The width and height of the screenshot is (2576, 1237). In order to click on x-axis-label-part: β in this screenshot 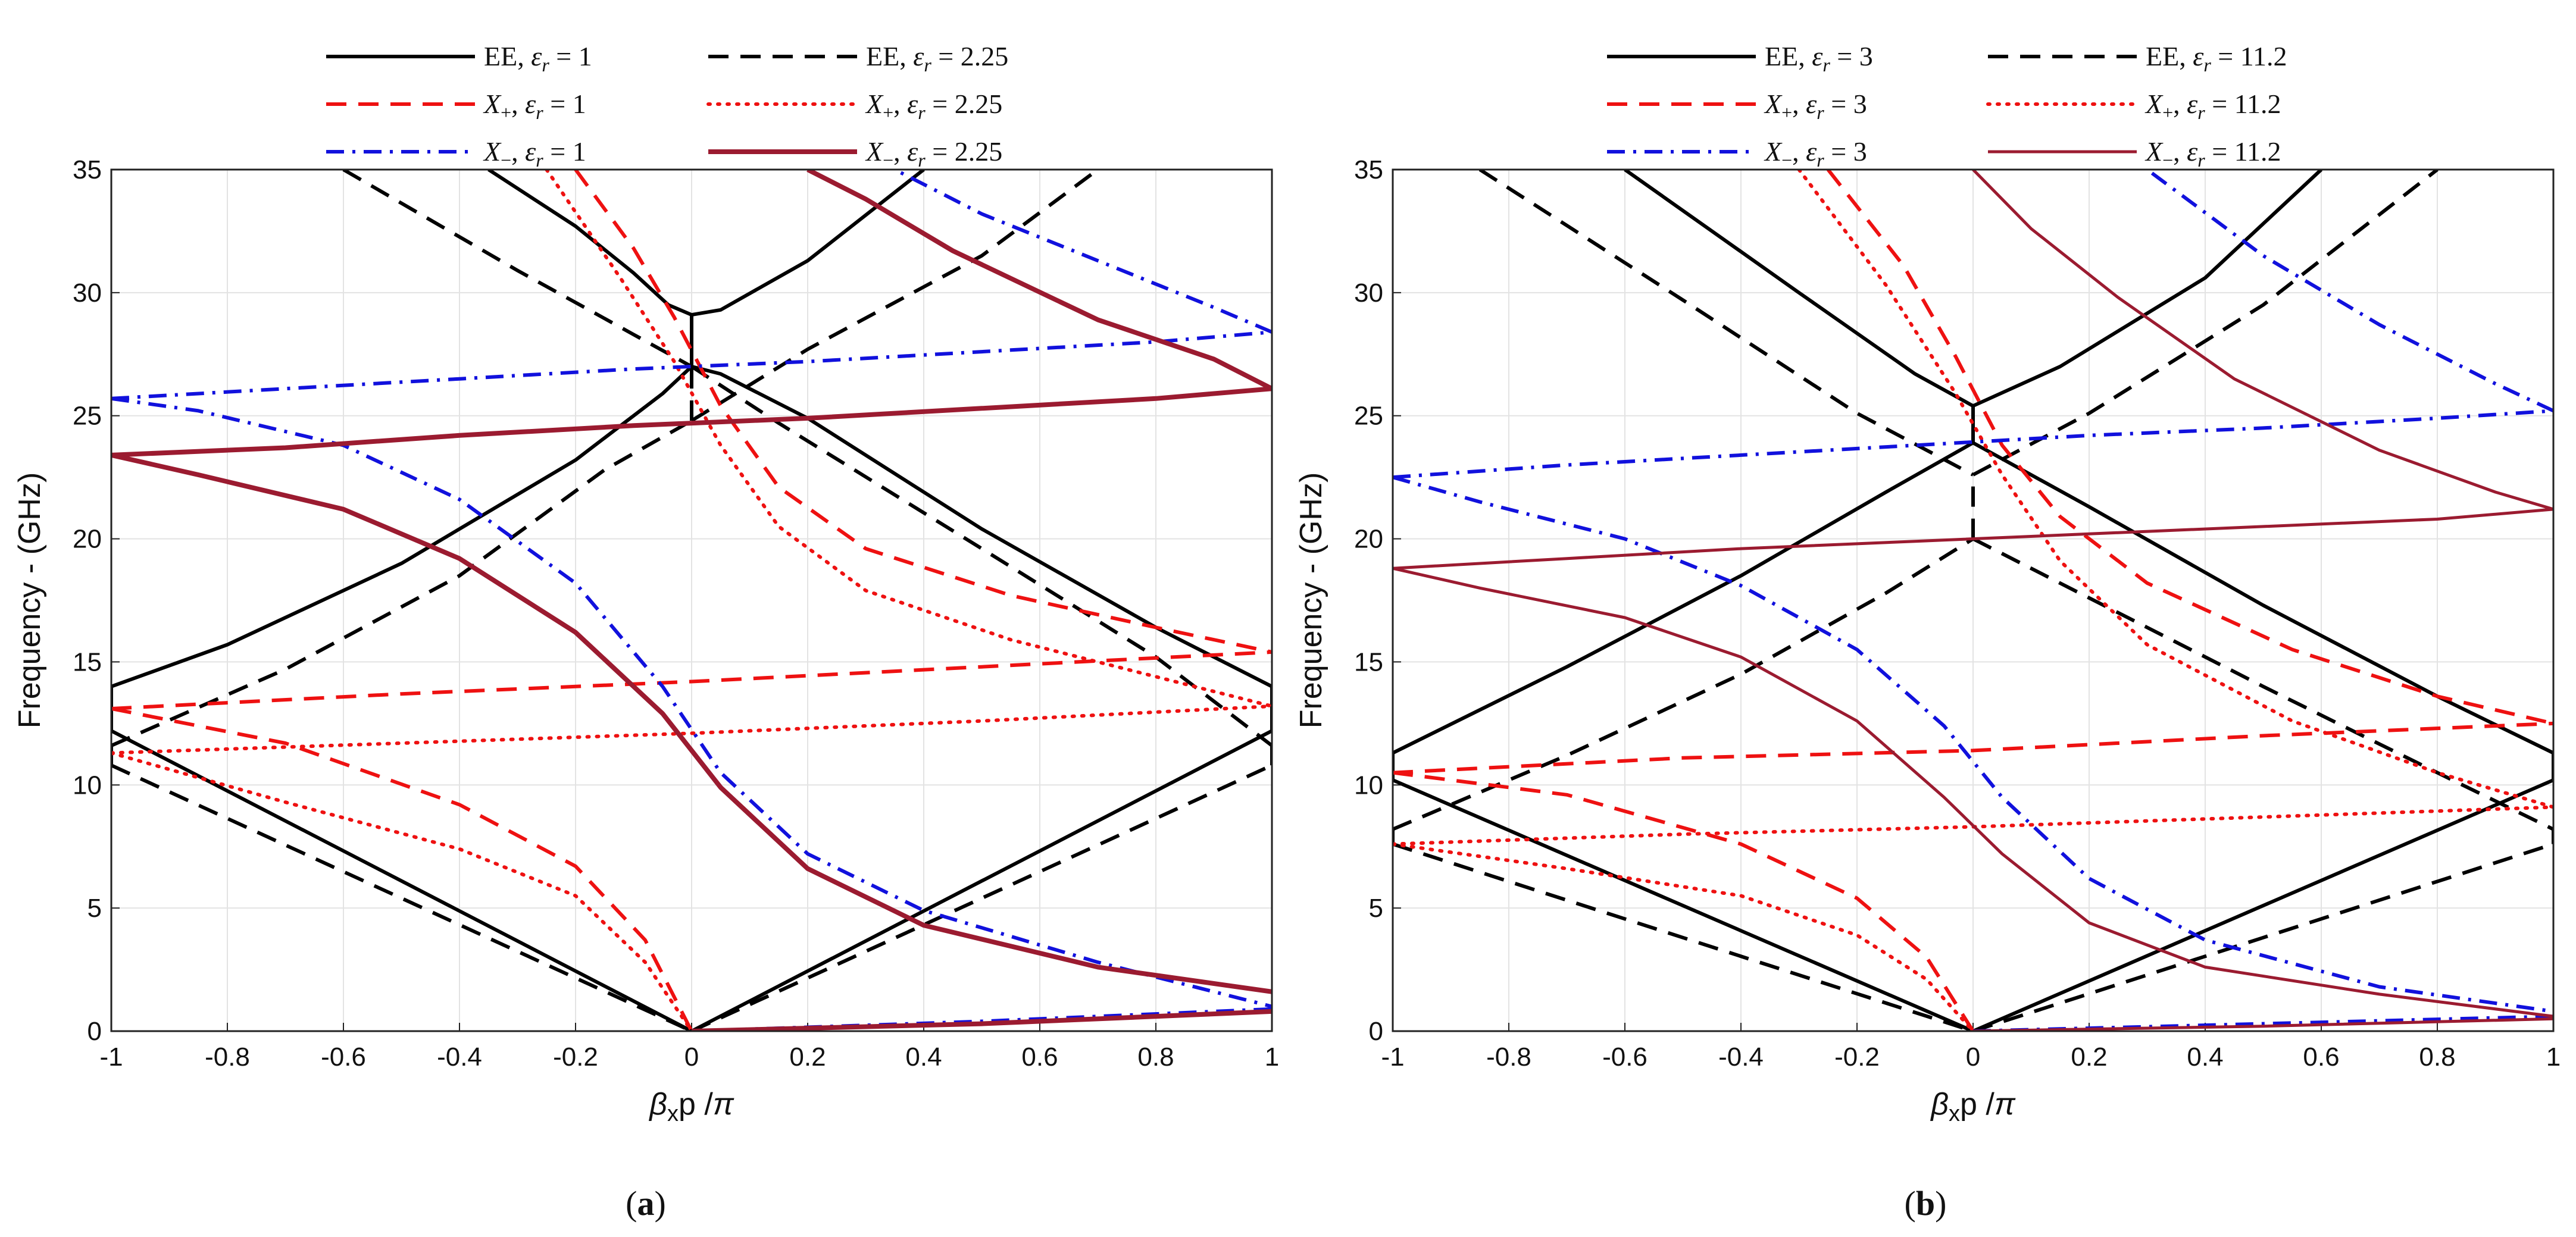, I will do `click(1939, 1104)`.